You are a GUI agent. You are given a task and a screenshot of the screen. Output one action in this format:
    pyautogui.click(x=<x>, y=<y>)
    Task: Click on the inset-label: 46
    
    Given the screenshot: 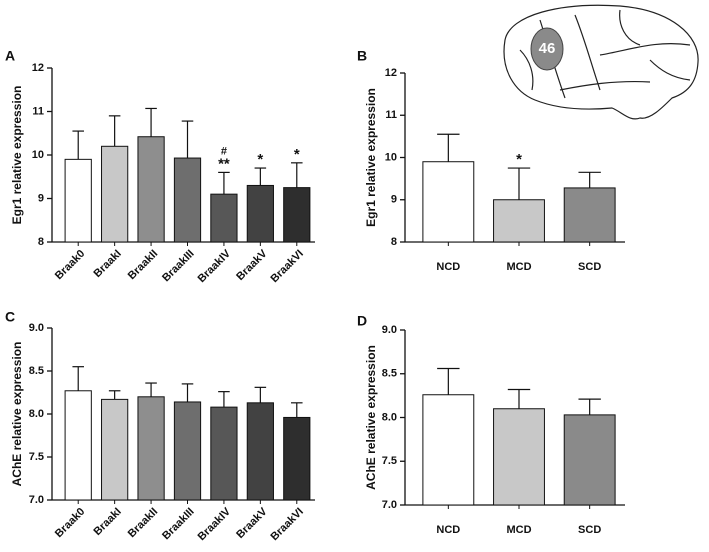 What is the action you would take?
    pyautogui.click(x=547, y=48)
    